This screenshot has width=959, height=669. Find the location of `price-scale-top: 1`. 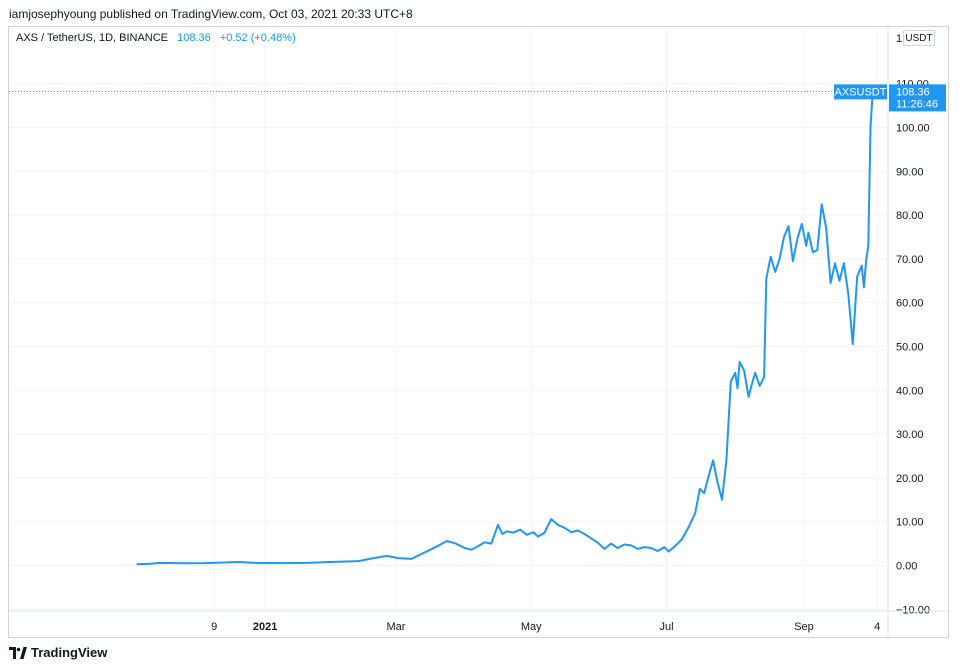

price-scale-top: 1 is located at coordinates (899, 39).